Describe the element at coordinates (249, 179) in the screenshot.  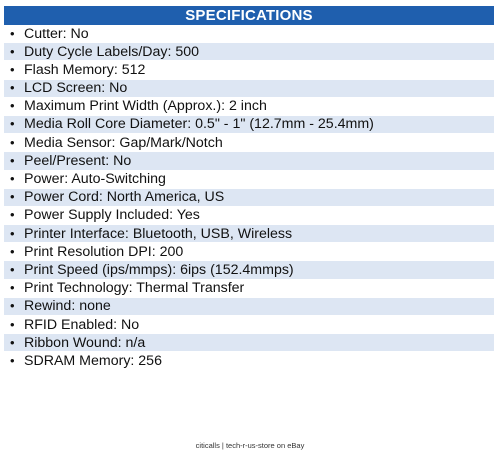
I see `spec-row: • Power: Auto-Switching` at that location.